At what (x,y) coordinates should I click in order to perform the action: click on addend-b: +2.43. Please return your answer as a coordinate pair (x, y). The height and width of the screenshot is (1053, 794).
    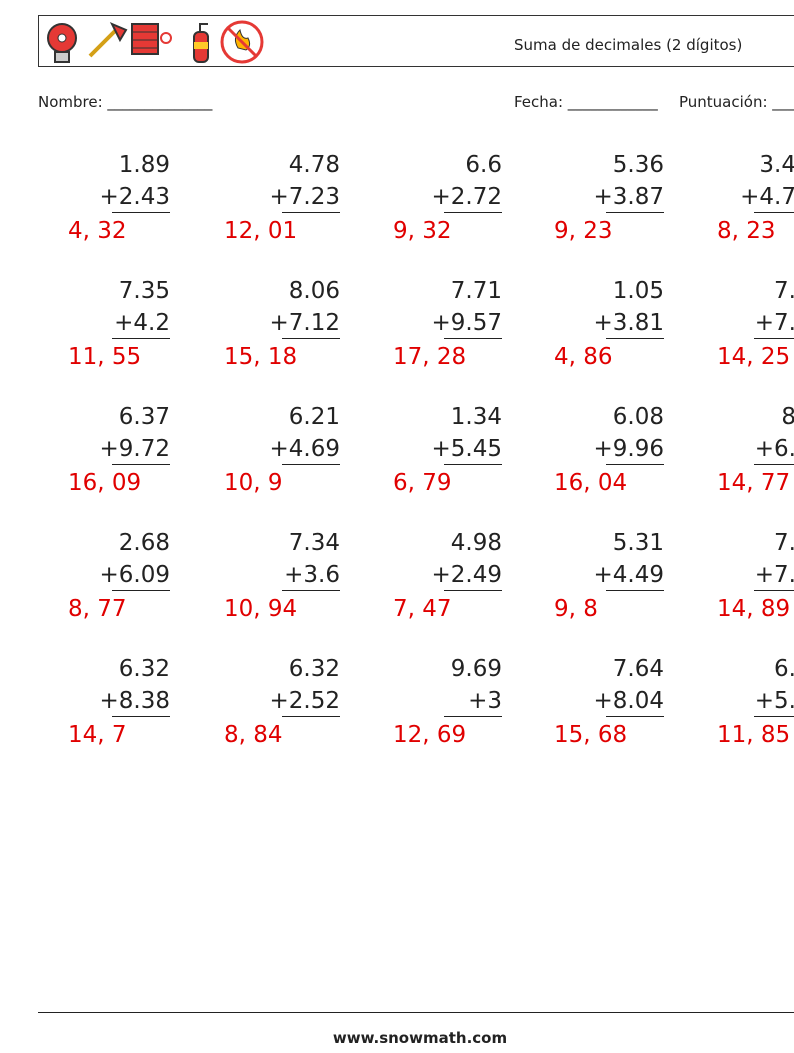
    Looking at the image, I should click on (134, 197).